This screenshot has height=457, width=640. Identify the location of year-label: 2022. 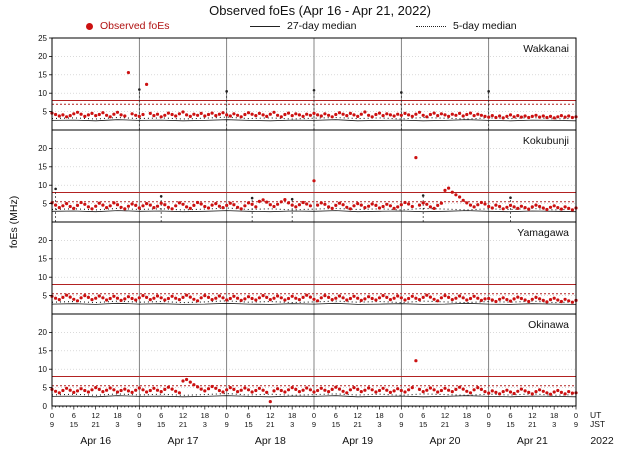
(602, 441).